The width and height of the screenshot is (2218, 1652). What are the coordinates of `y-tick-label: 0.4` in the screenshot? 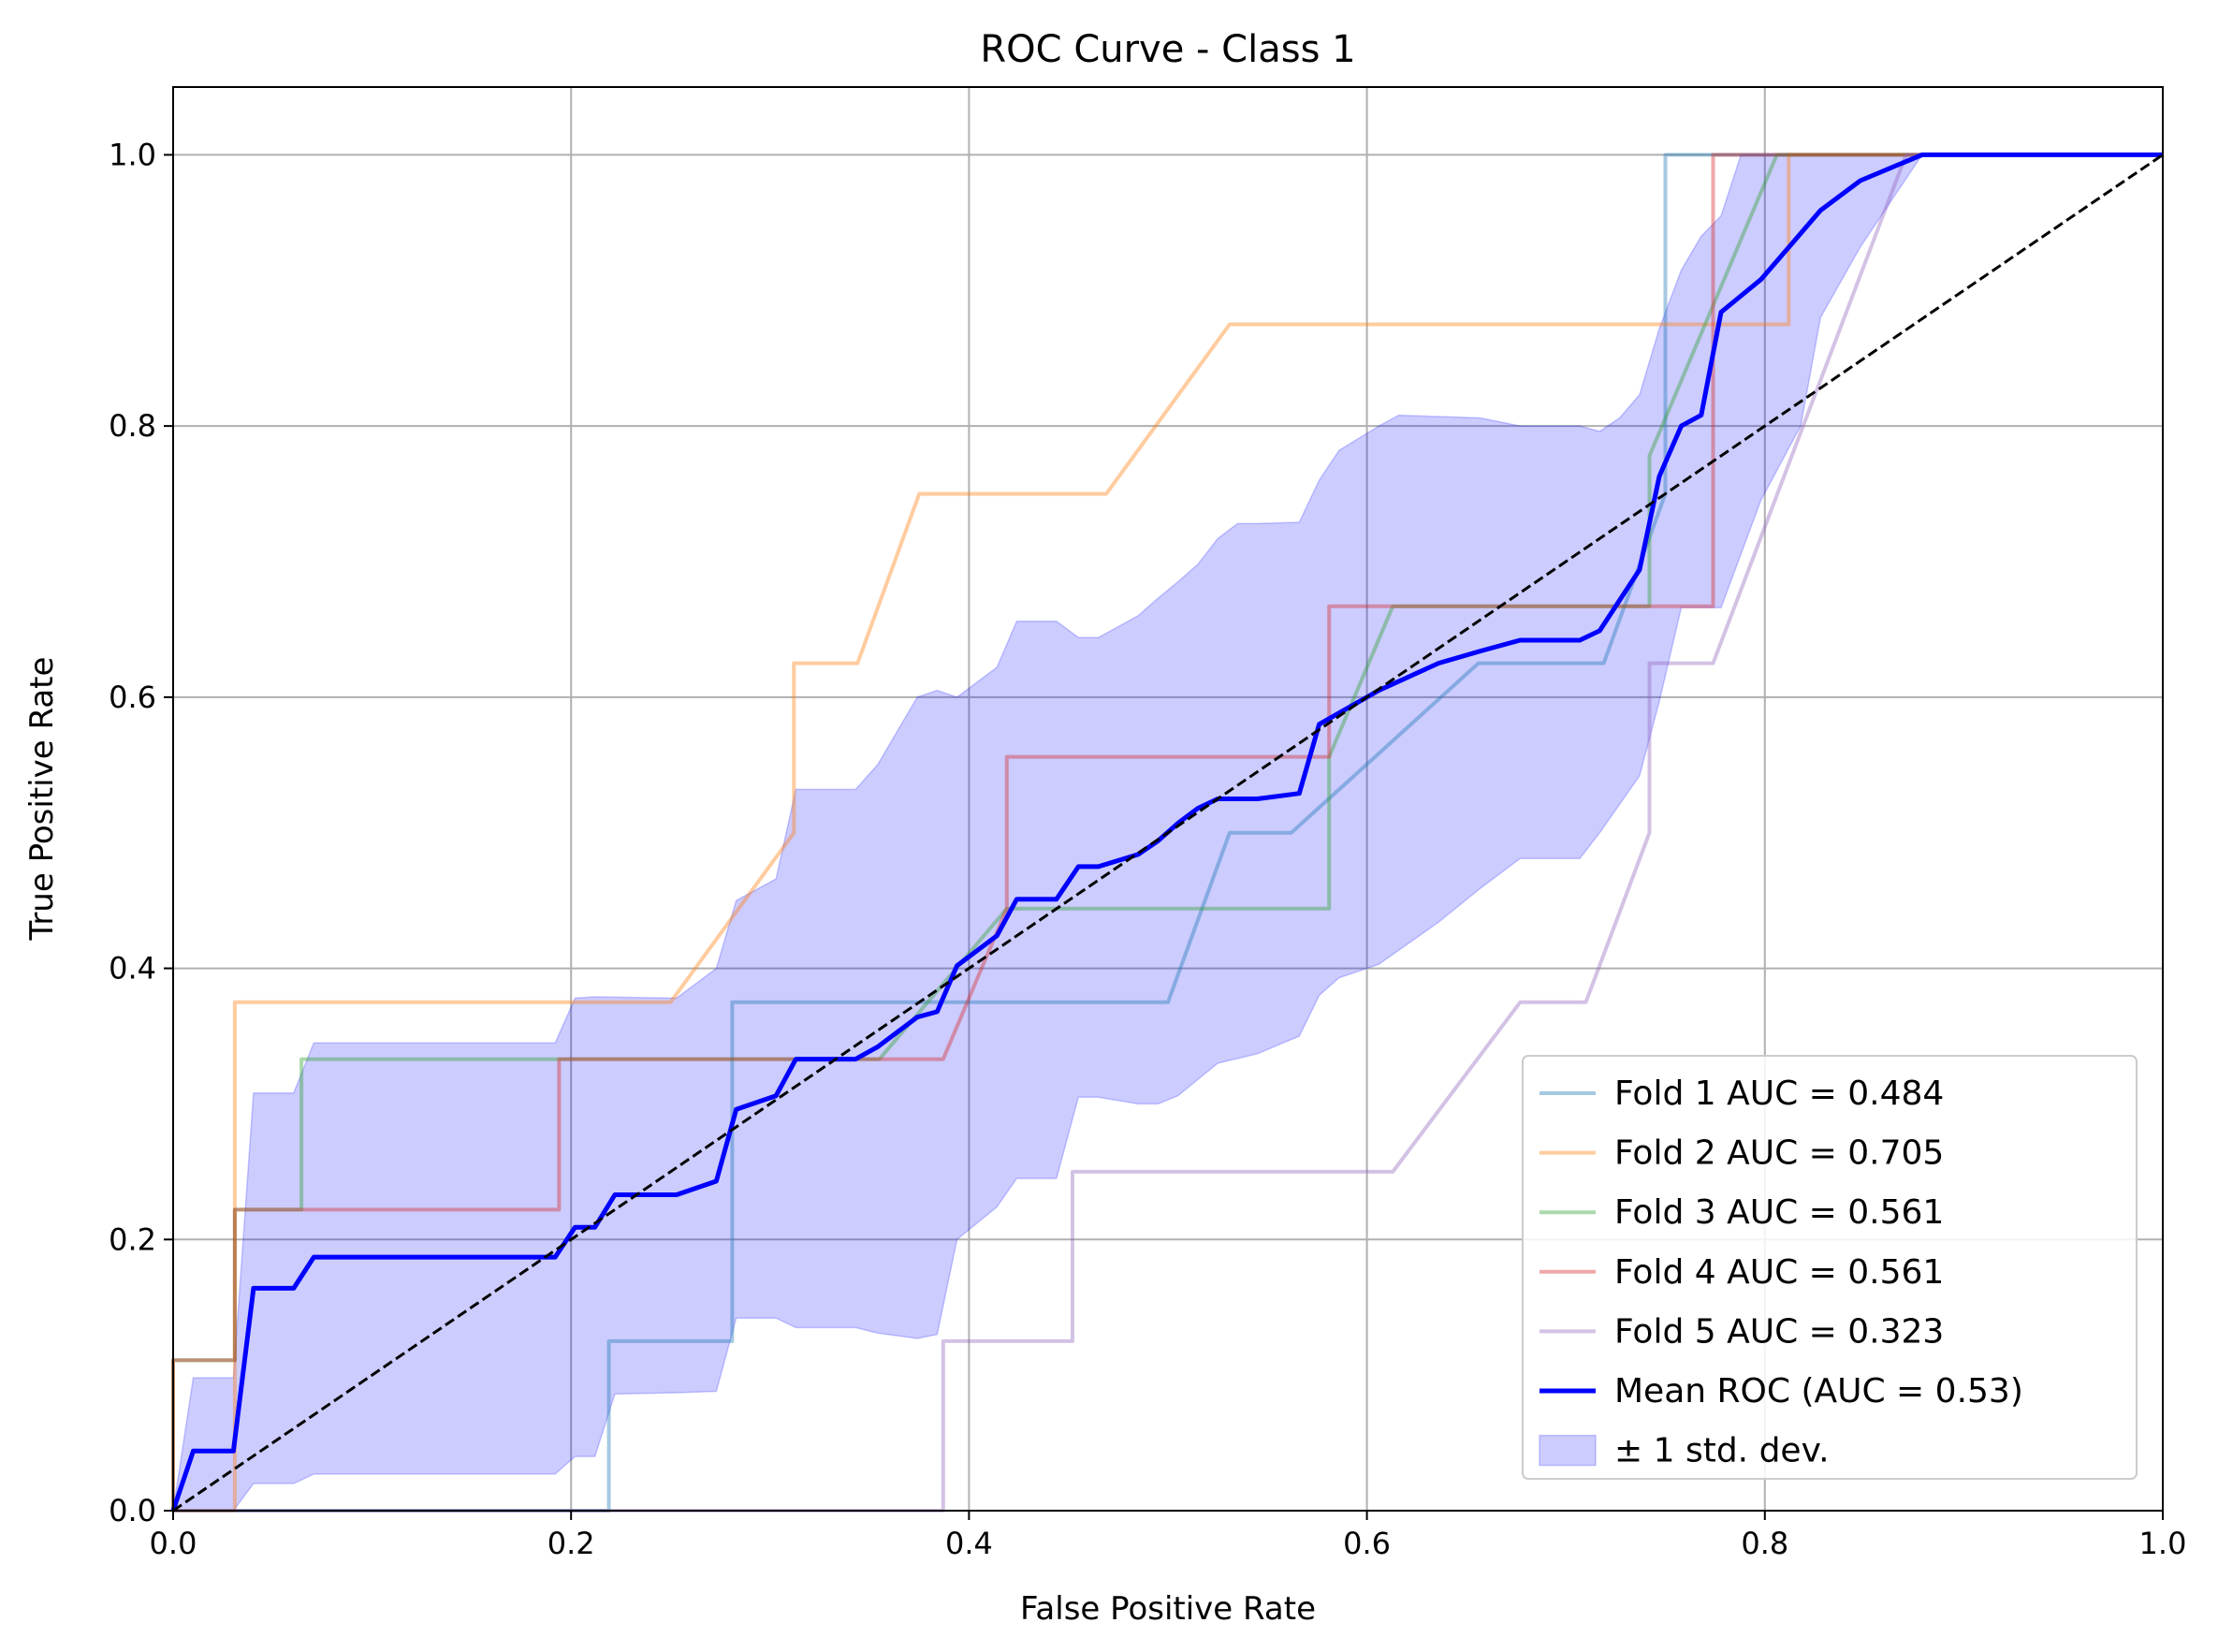 It's located at (133, 969).